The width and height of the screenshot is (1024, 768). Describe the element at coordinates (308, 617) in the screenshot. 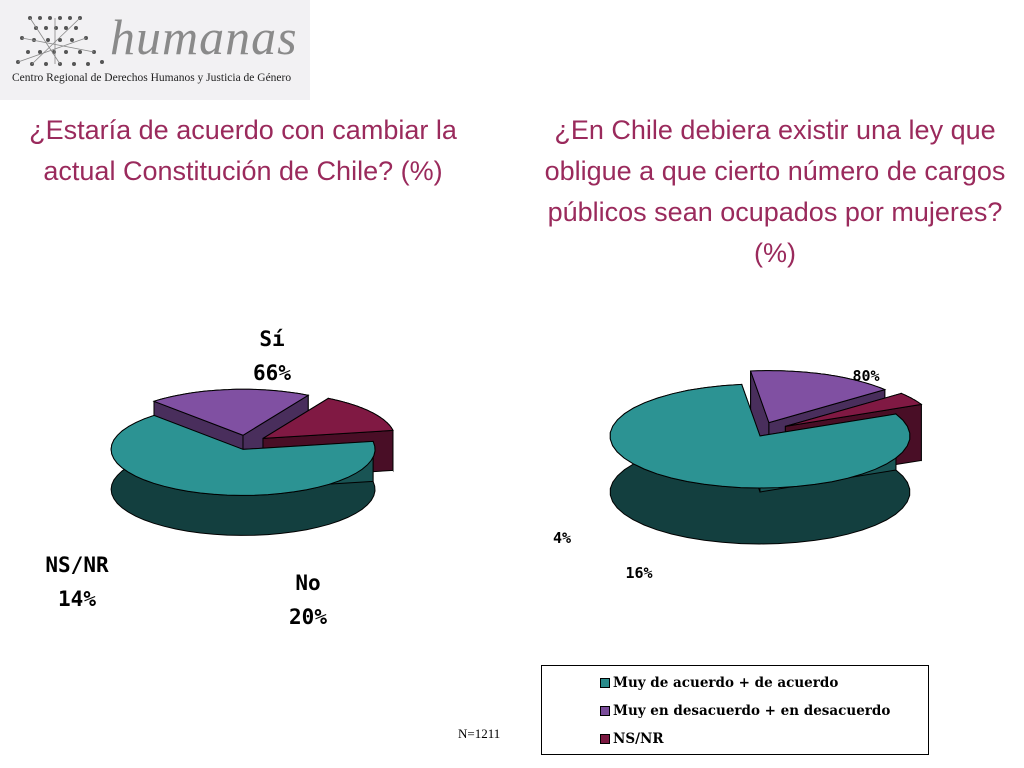

I see `chart-1-label-no-value: 20%` at that location.